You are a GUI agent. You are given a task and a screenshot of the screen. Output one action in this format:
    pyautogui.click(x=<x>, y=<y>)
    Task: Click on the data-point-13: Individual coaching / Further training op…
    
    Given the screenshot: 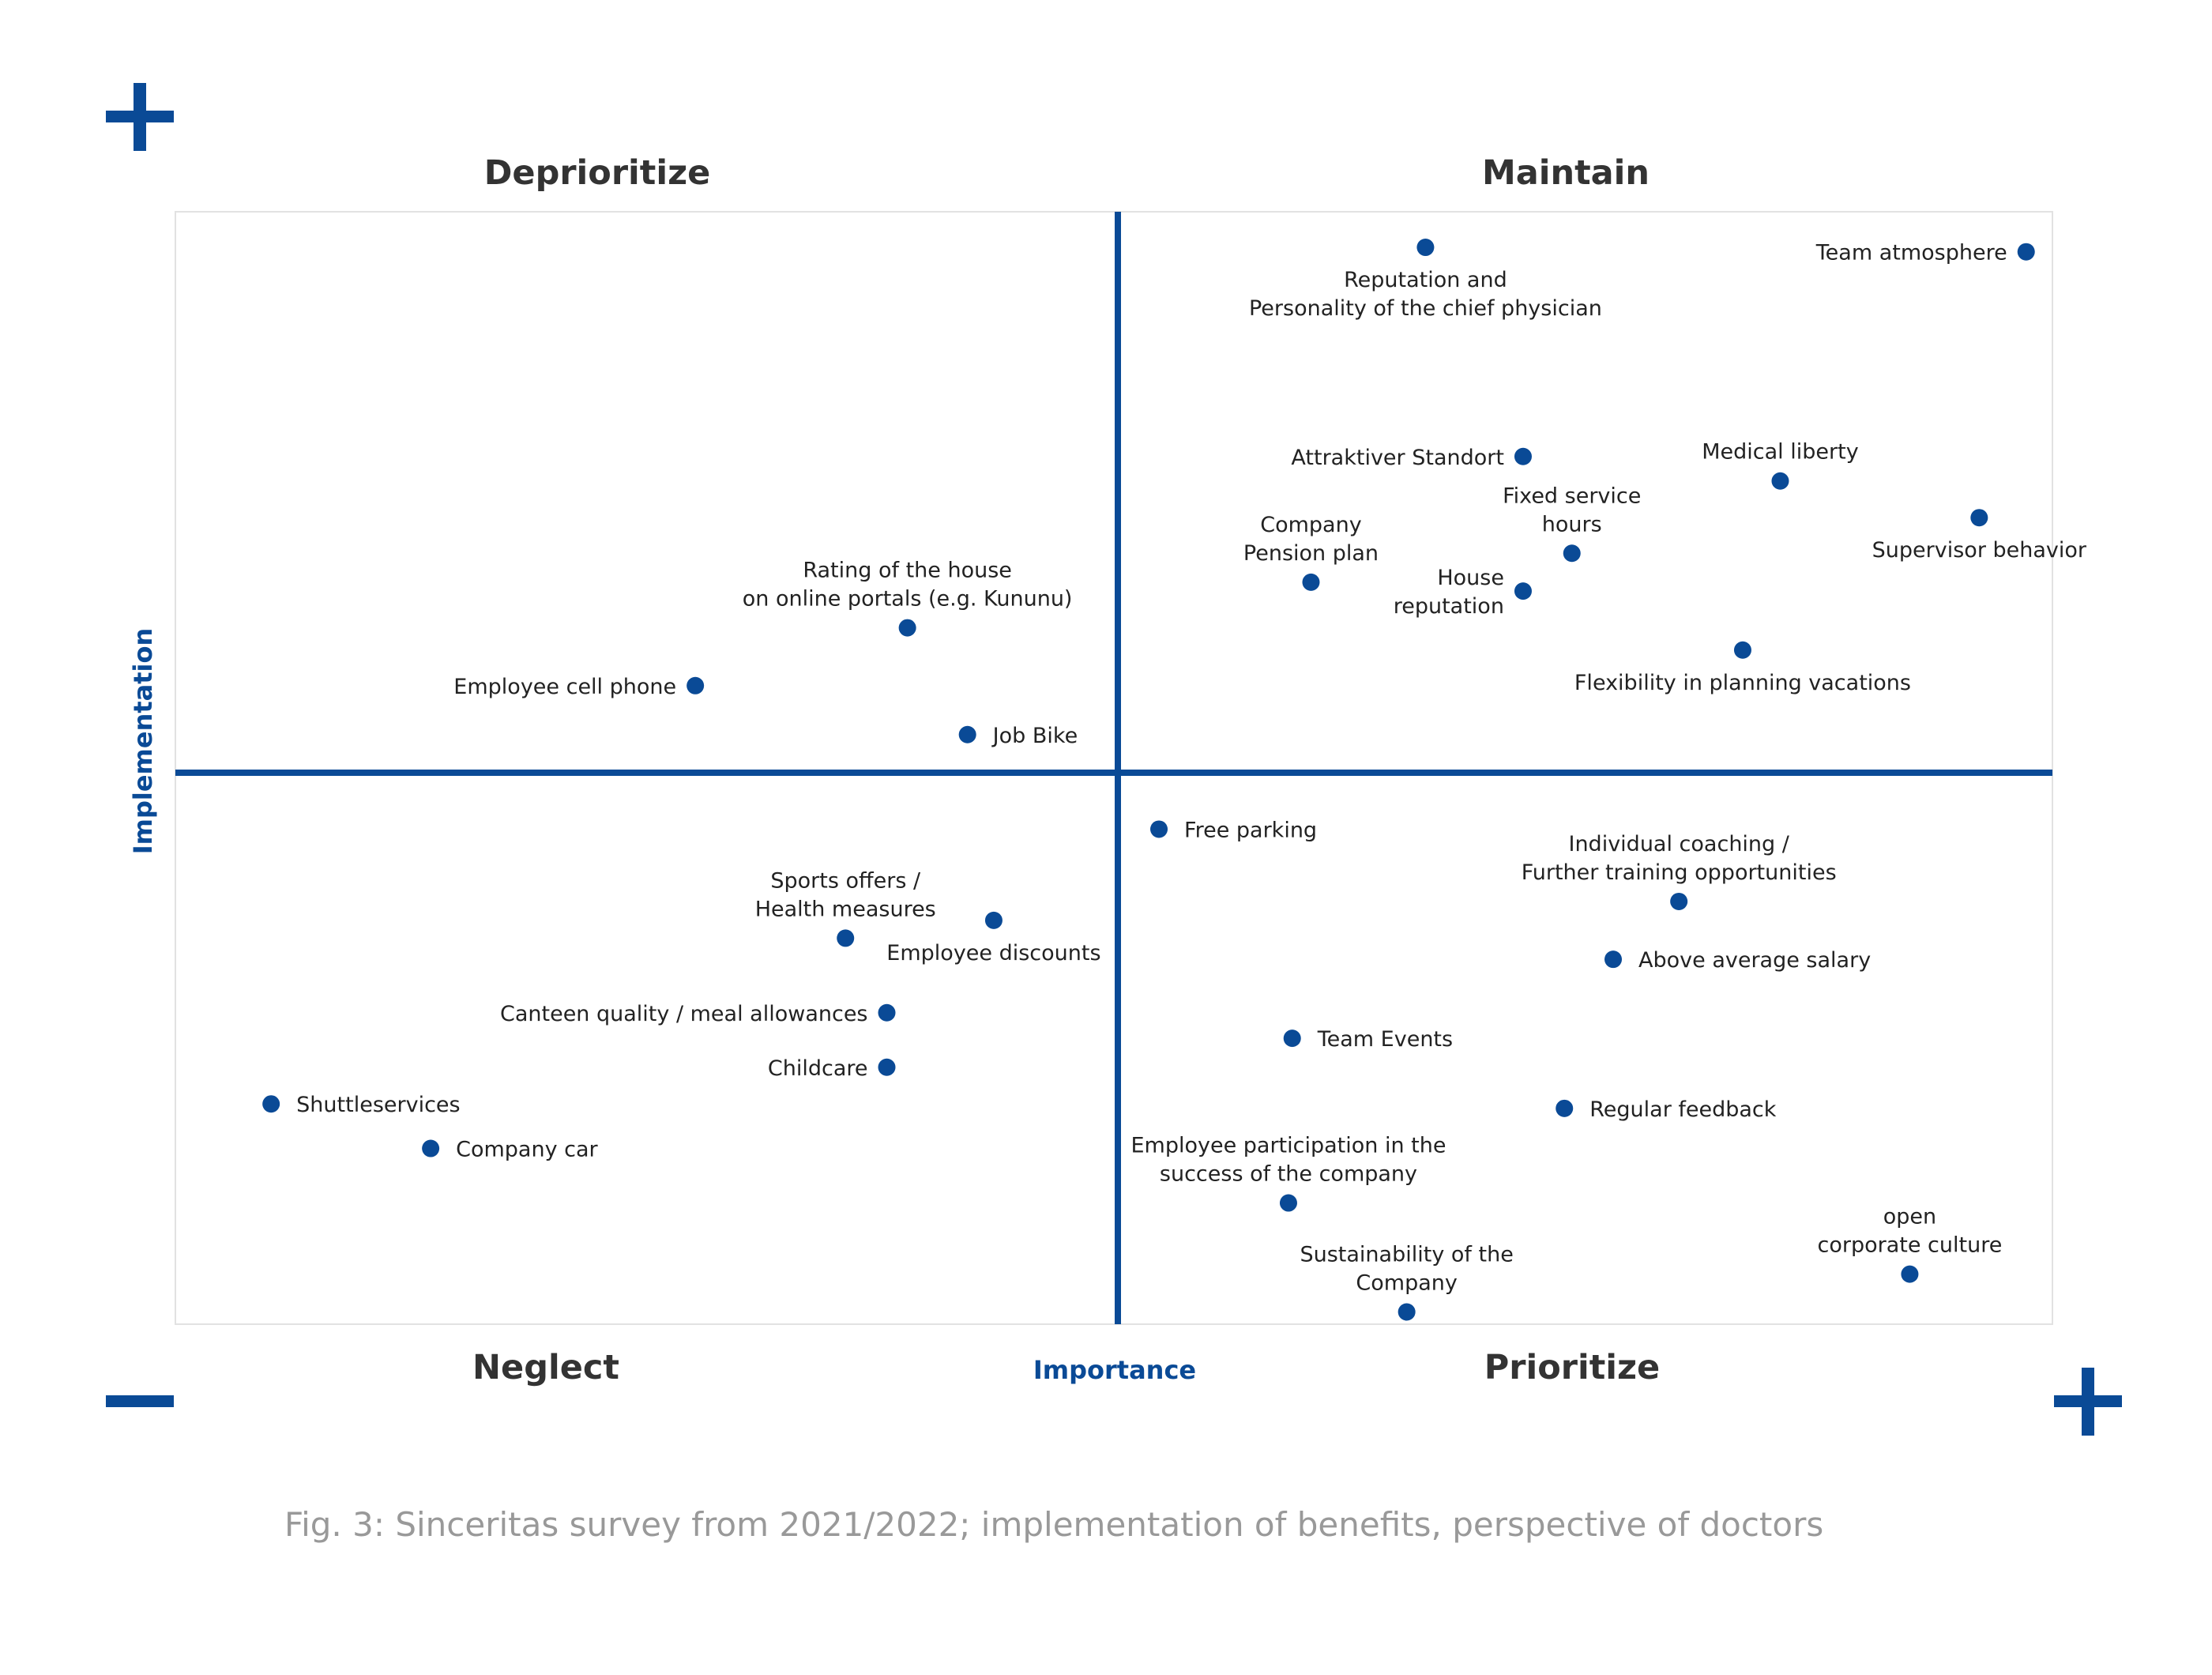 What is the action you would take?
    pyautogui.click(x=1680, y=871)
    